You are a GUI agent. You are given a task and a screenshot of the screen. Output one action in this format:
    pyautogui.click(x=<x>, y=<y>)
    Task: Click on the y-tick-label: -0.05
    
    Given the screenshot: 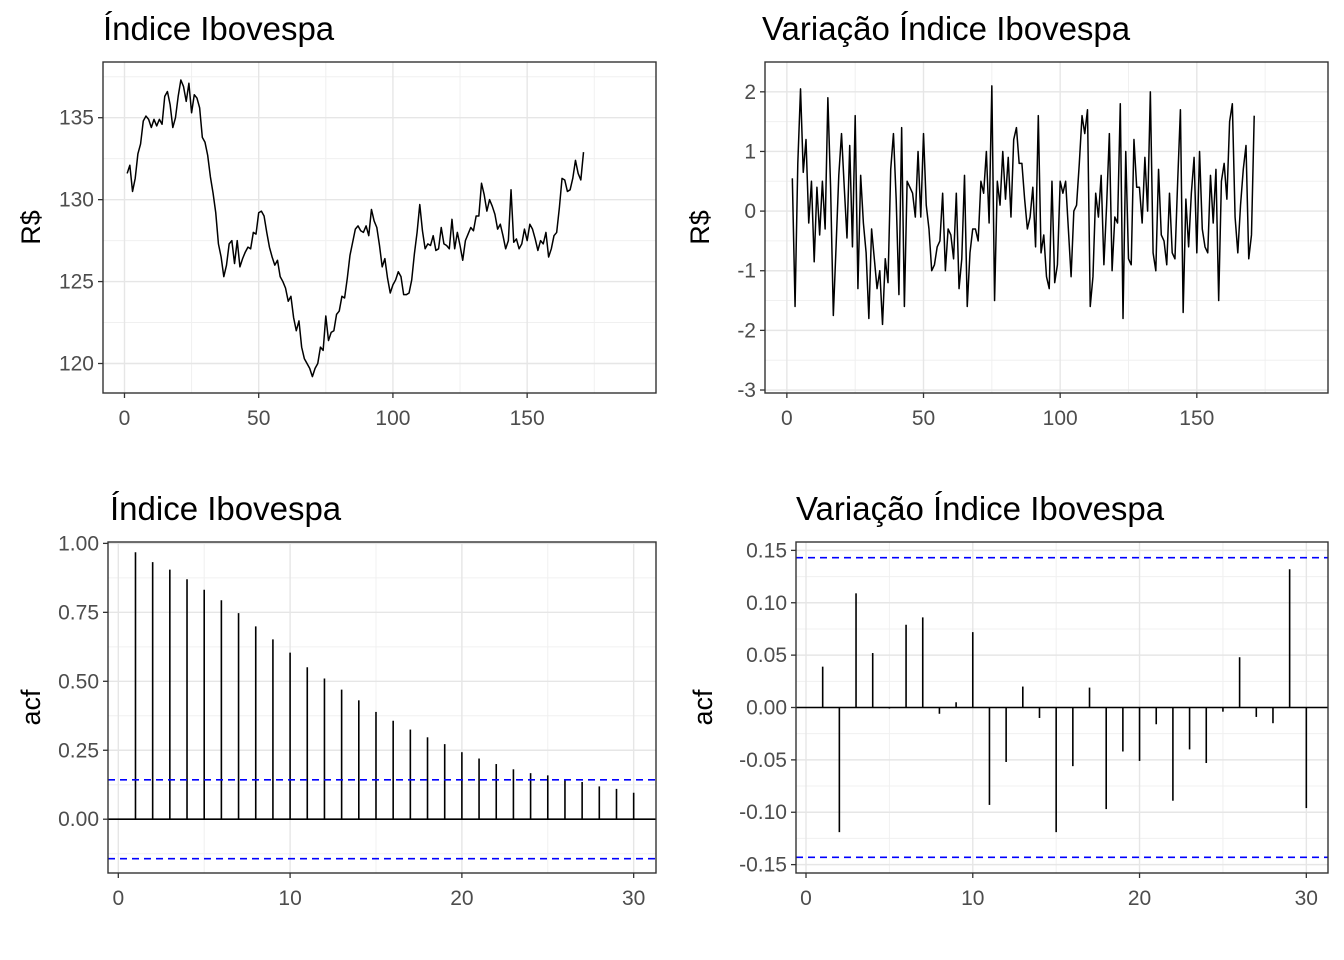 What is the action you would take?
    pyautogui.click(x=763, y=760)
    